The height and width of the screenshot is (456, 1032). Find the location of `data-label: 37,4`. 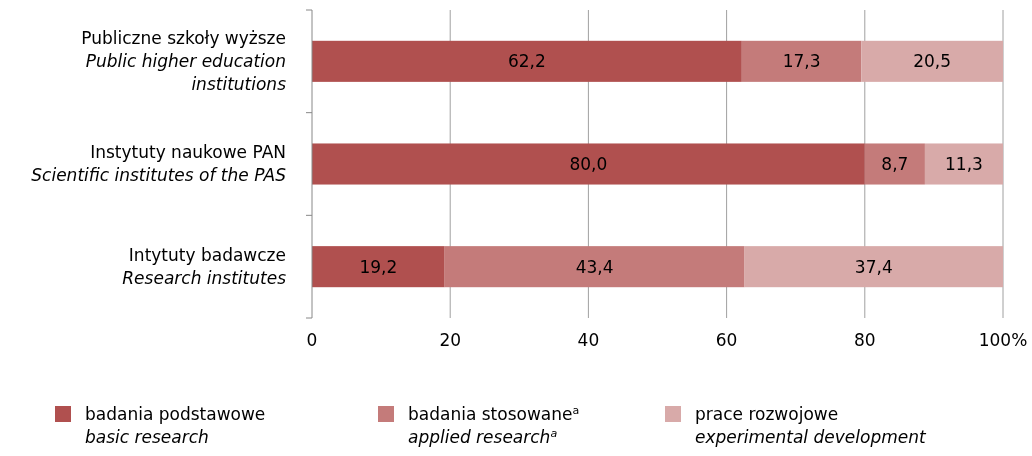

data-label: 37,4 is located at coordinates (873, 266).